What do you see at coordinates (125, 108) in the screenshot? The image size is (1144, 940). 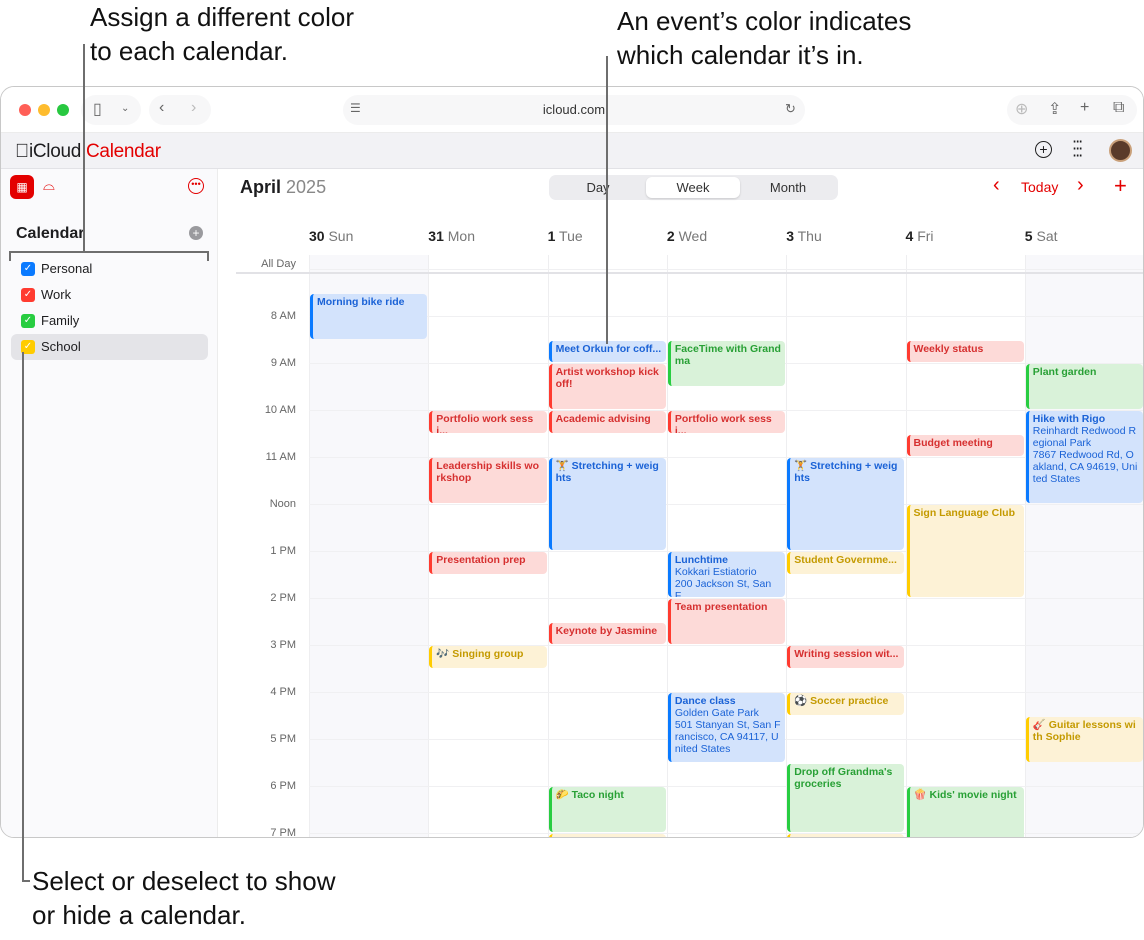 I see `chevron-down-icon: ⌄` at bounding box center [125, 108].